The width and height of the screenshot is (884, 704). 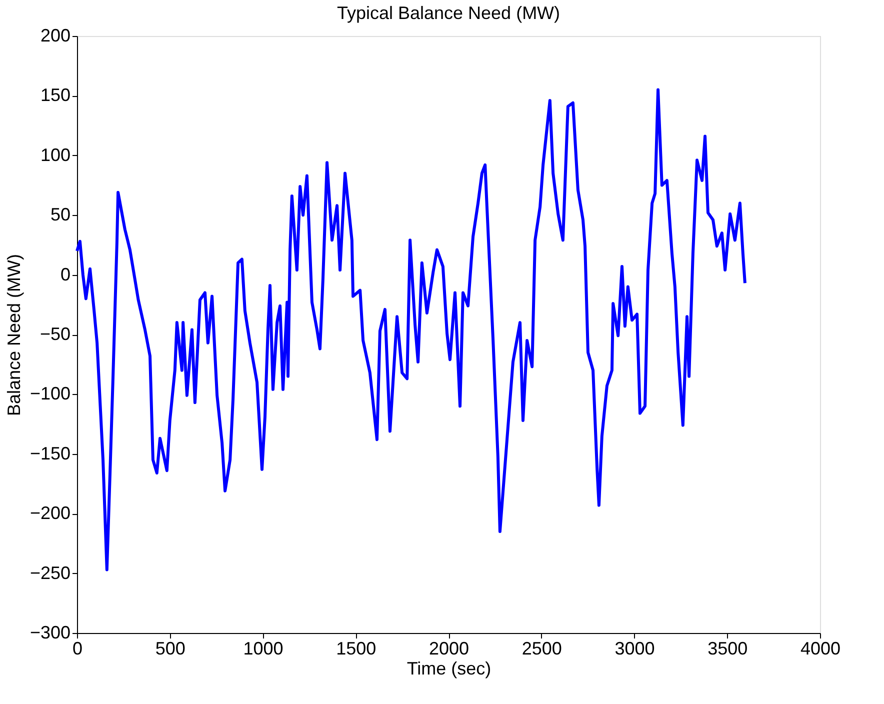 What do you see at coordinates (542, 648) in the screenshot?
I see `x-tick-label: 2500` at bounding box center [542, 648].